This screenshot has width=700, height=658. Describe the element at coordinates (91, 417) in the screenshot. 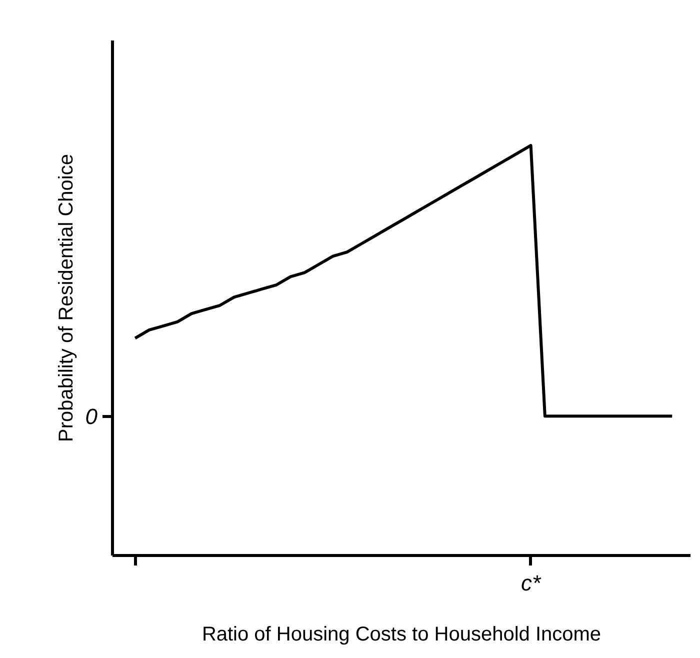

I see `text: 0` at that location.